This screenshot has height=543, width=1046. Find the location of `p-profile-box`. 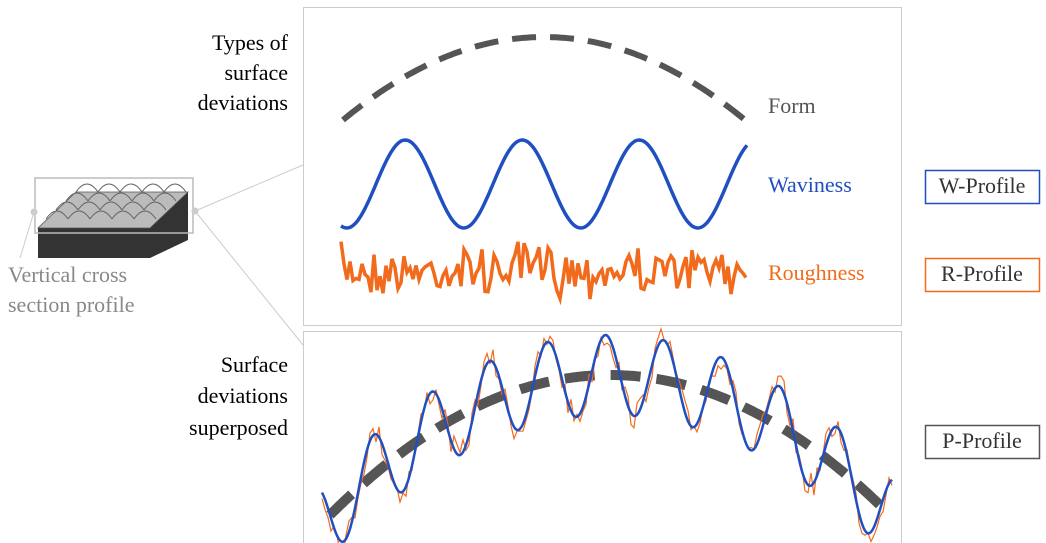

p-profile-box is located at coordinates (982, 442).